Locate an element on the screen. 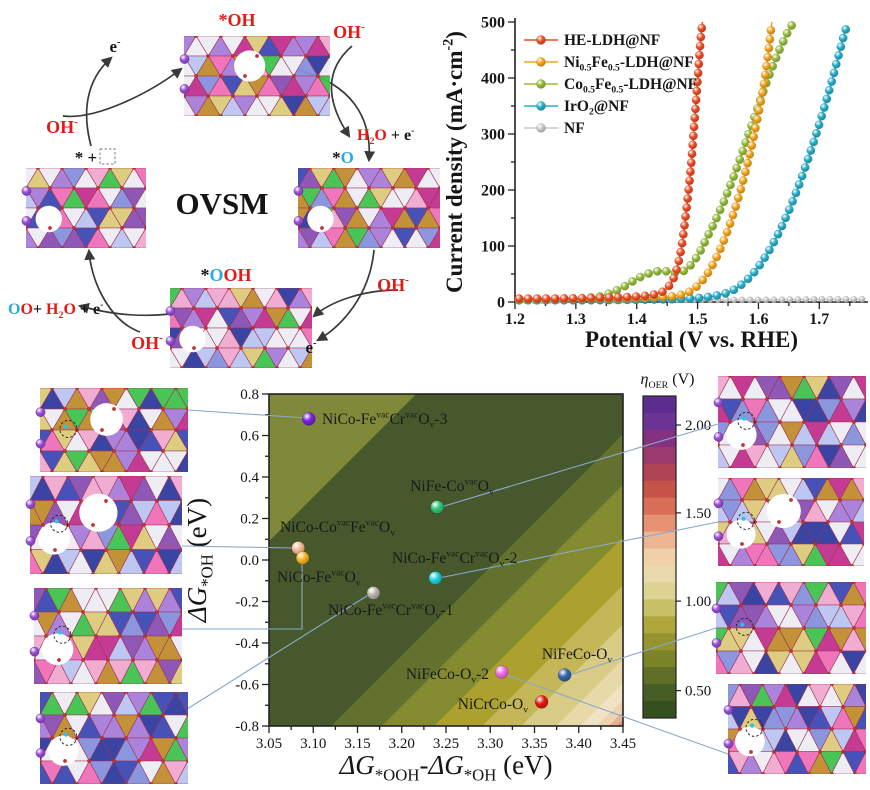 This screenshot has height=790, width=870. volcano-x-tick-label: 3.15 is located at coordinates (357, 744).